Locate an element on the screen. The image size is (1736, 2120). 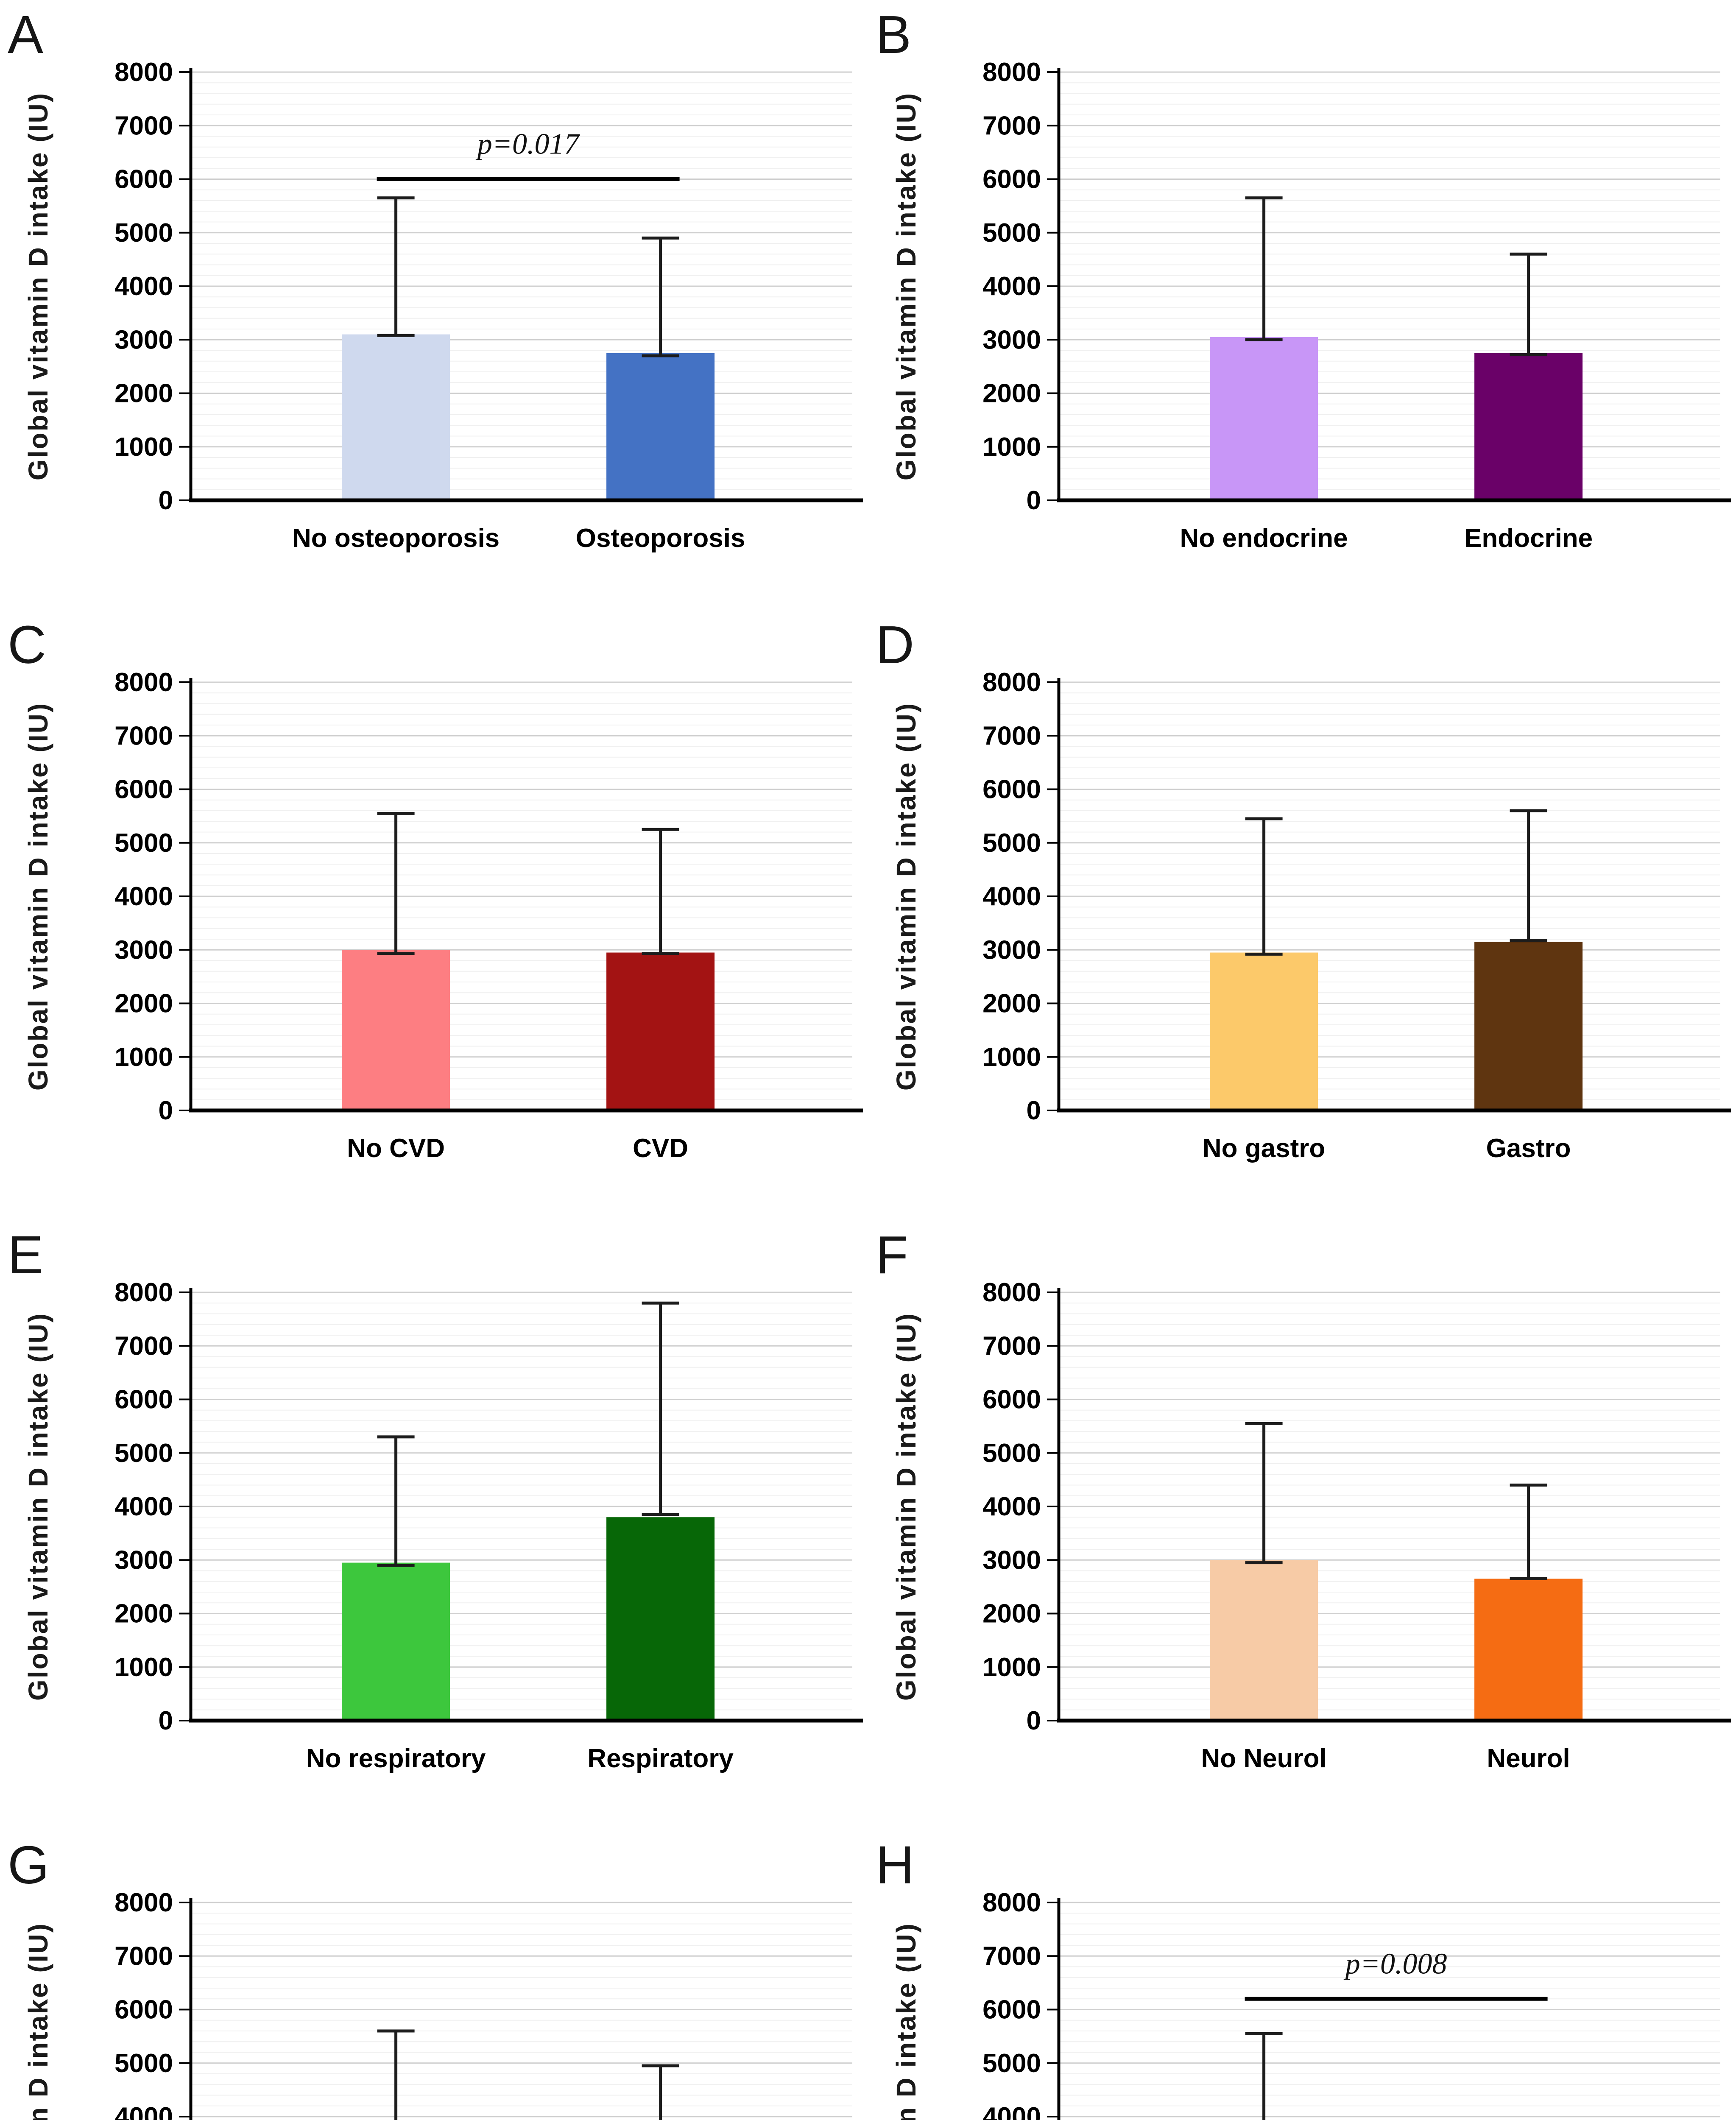
category-label: Endocrine is located at coordinates (1528, 538).